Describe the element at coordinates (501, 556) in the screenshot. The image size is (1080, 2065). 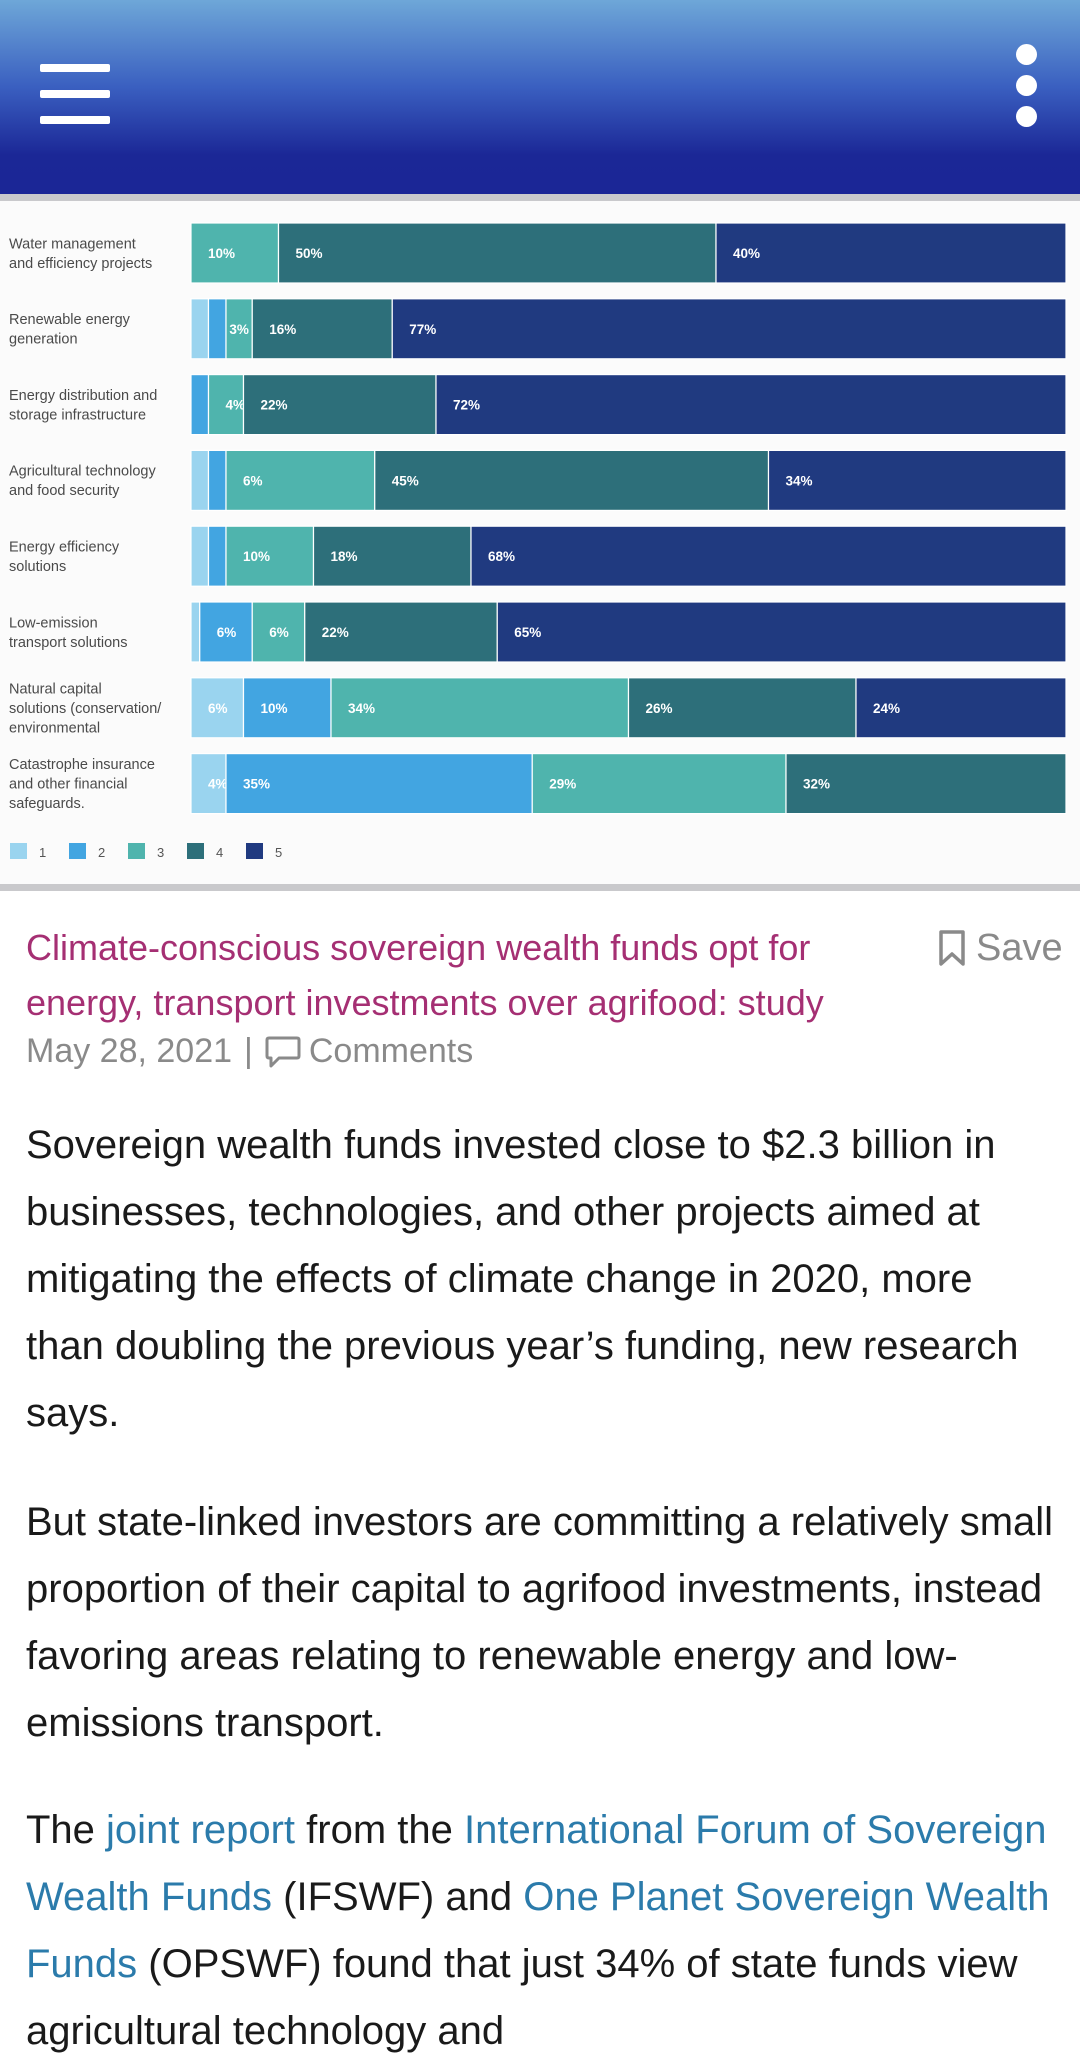
I see `data-label: 68%` at that location.